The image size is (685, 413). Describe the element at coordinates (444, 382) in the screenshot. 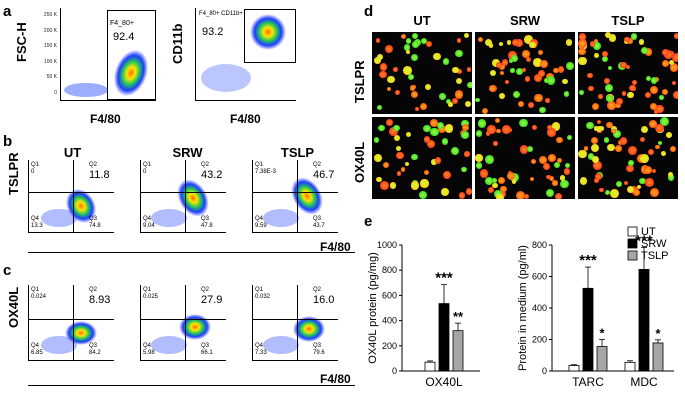

I see `category-label: OX40L` at that location.